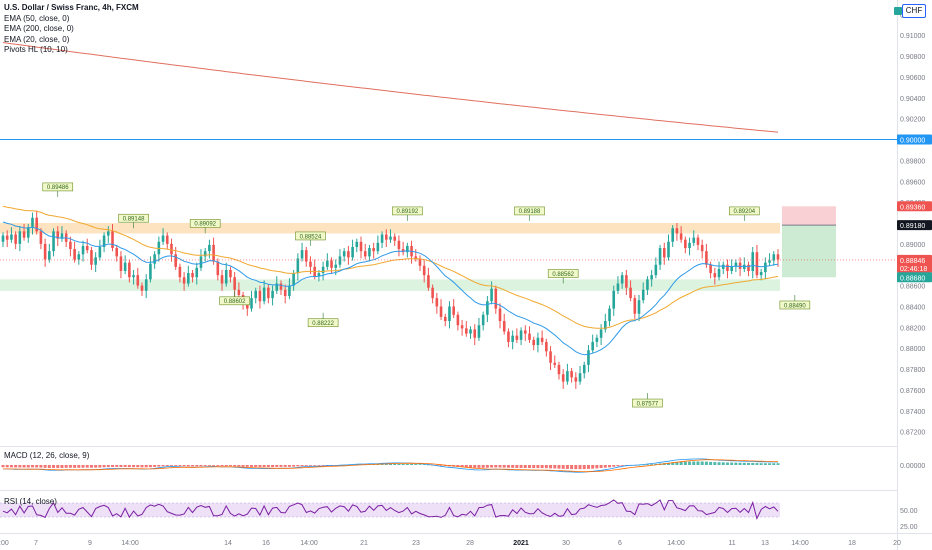  I want to click on pivot-label: 0.89486, so click(58, 188).